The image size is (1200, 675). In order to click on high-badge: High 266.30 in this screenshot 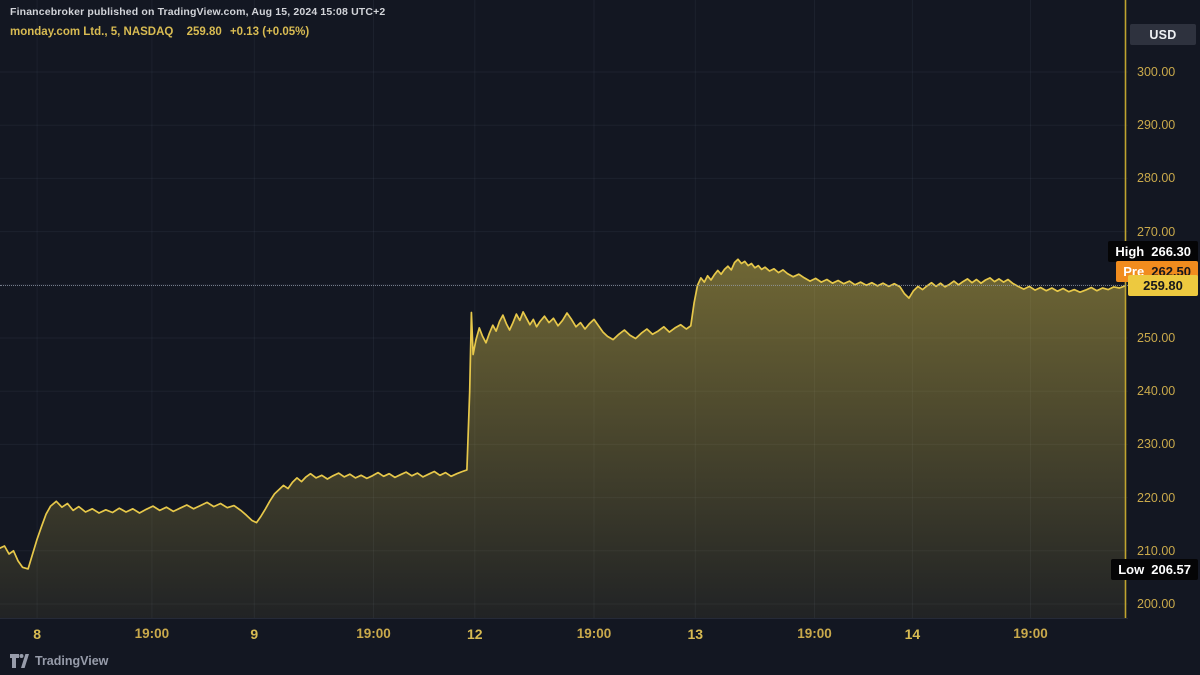, I will do `click(1153, 251)`.